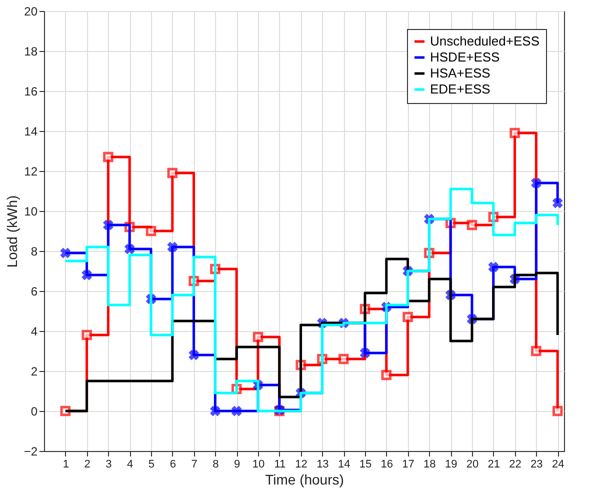  I want to click on x-tick-label: 17, so click(408, 464).